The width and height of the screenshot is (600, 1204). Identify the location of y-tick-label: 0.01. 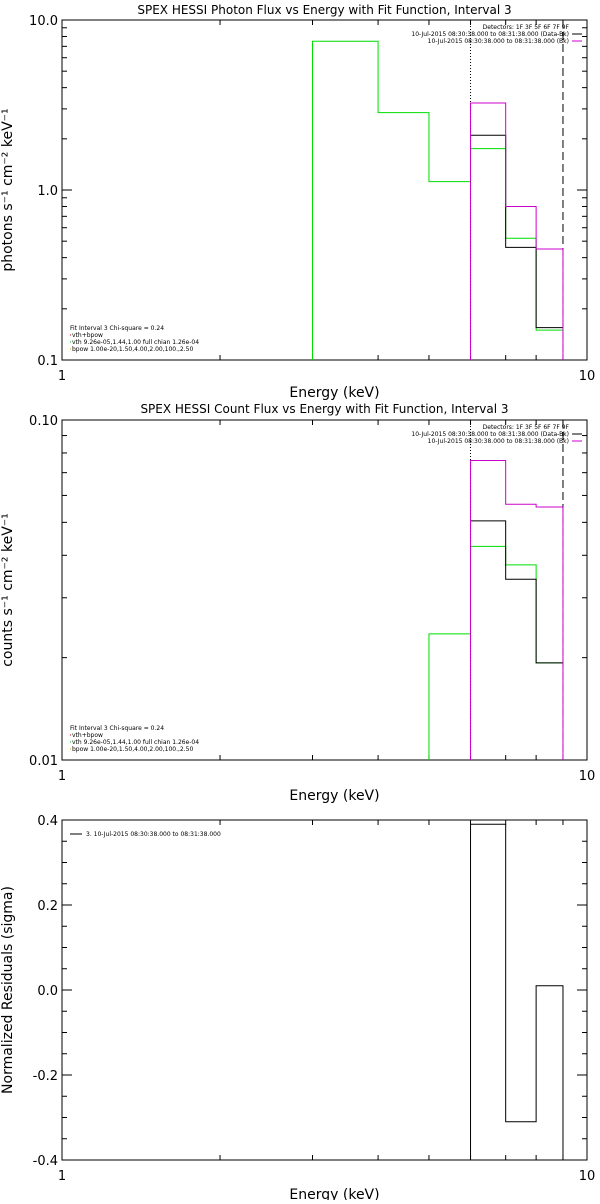
(43, 761).